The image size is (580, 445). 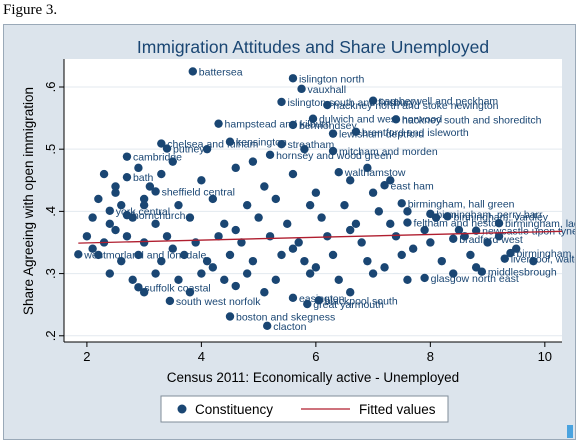 What do you see at coordinates (50, 335) in the screenshot?
I see `y-tick-label: .2` at bounding box center [50, 335].